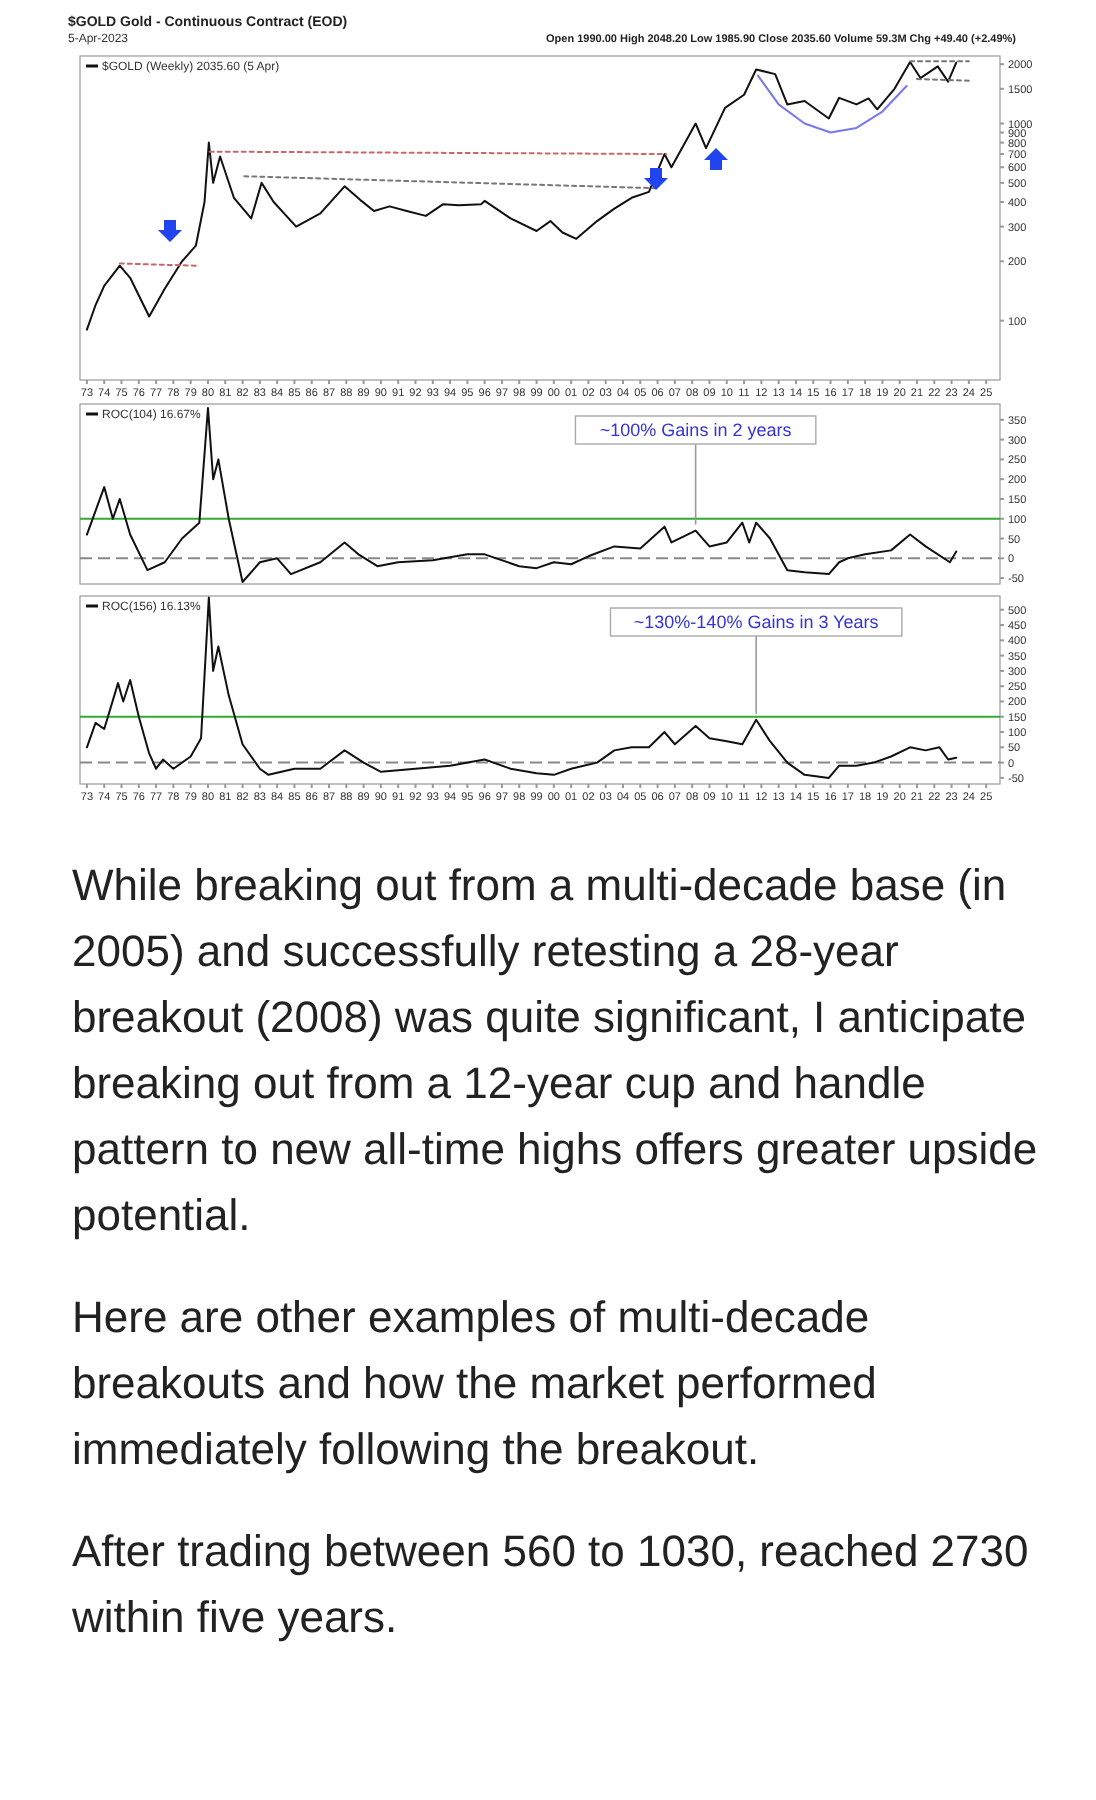 This screenshot has height=1800, width=1096. Describe the element at coordinates (475, 1384) in the screenshot. I see `text: Here are other examples of multi-decade breakouts and how the market performed immediately following the breakout.` at that location.